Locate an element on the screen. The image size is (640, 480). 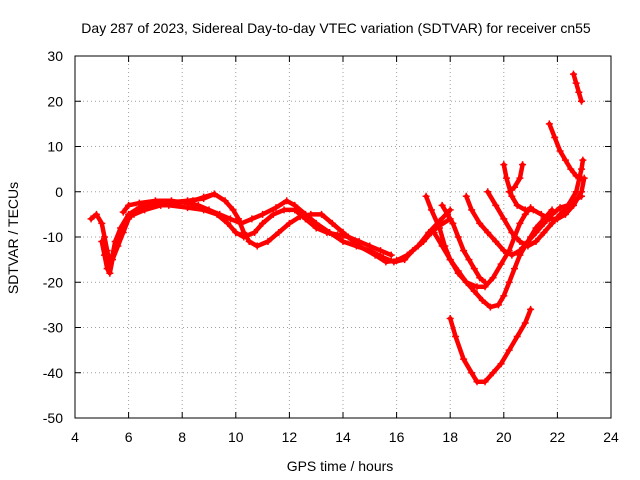
x-tick-label: 14 is located at coordinates (343, 437).